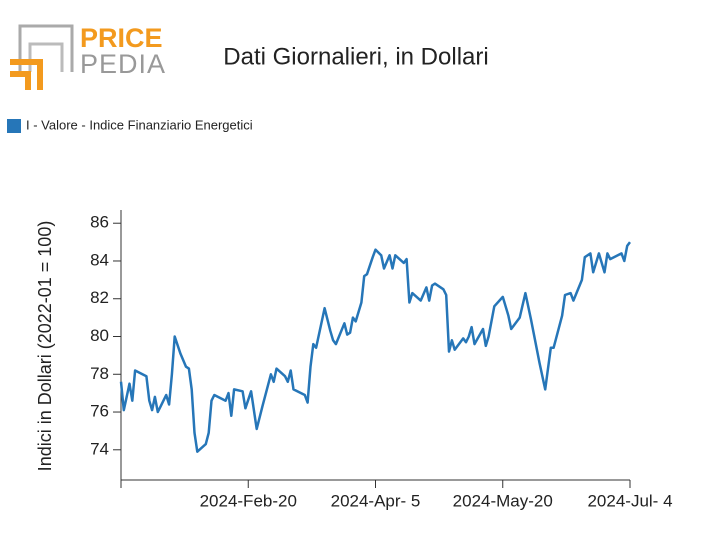 The width and height of the screenshot is (712, 560). Describe the element at coordinates (376, 500) in the screenshot. I see `x-tick-label: 2024-Apr- 5` at that location.